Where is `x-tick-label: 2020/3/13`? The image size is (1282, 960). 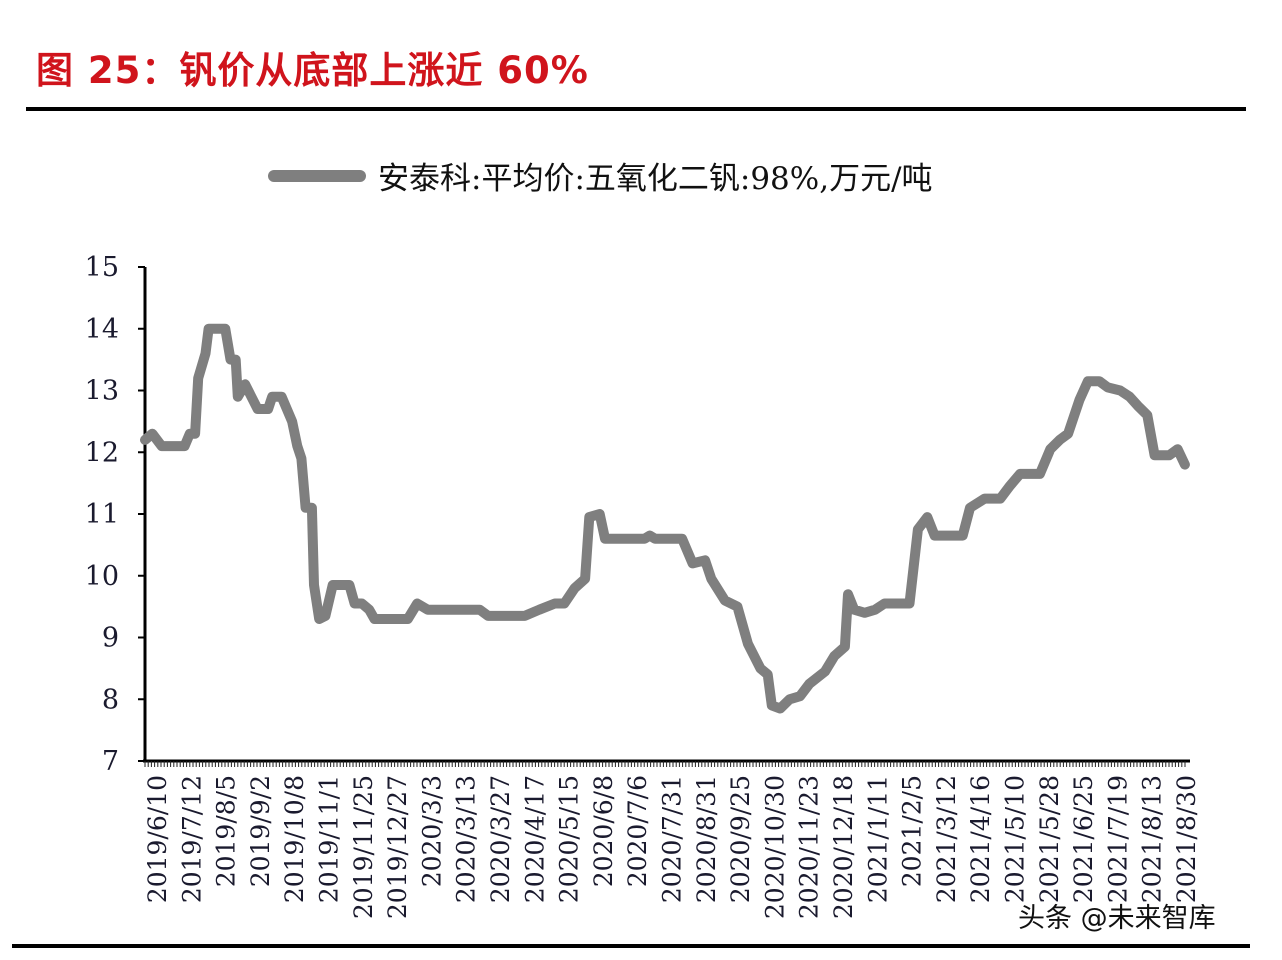 x-tick-label: 2020/3/13 is located at coordinates (466, 839).